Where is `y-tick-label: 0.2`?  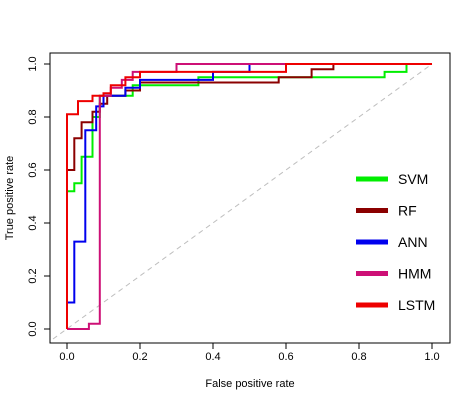 y-tick-label: 0.2 is located at coordinates (33, 275).